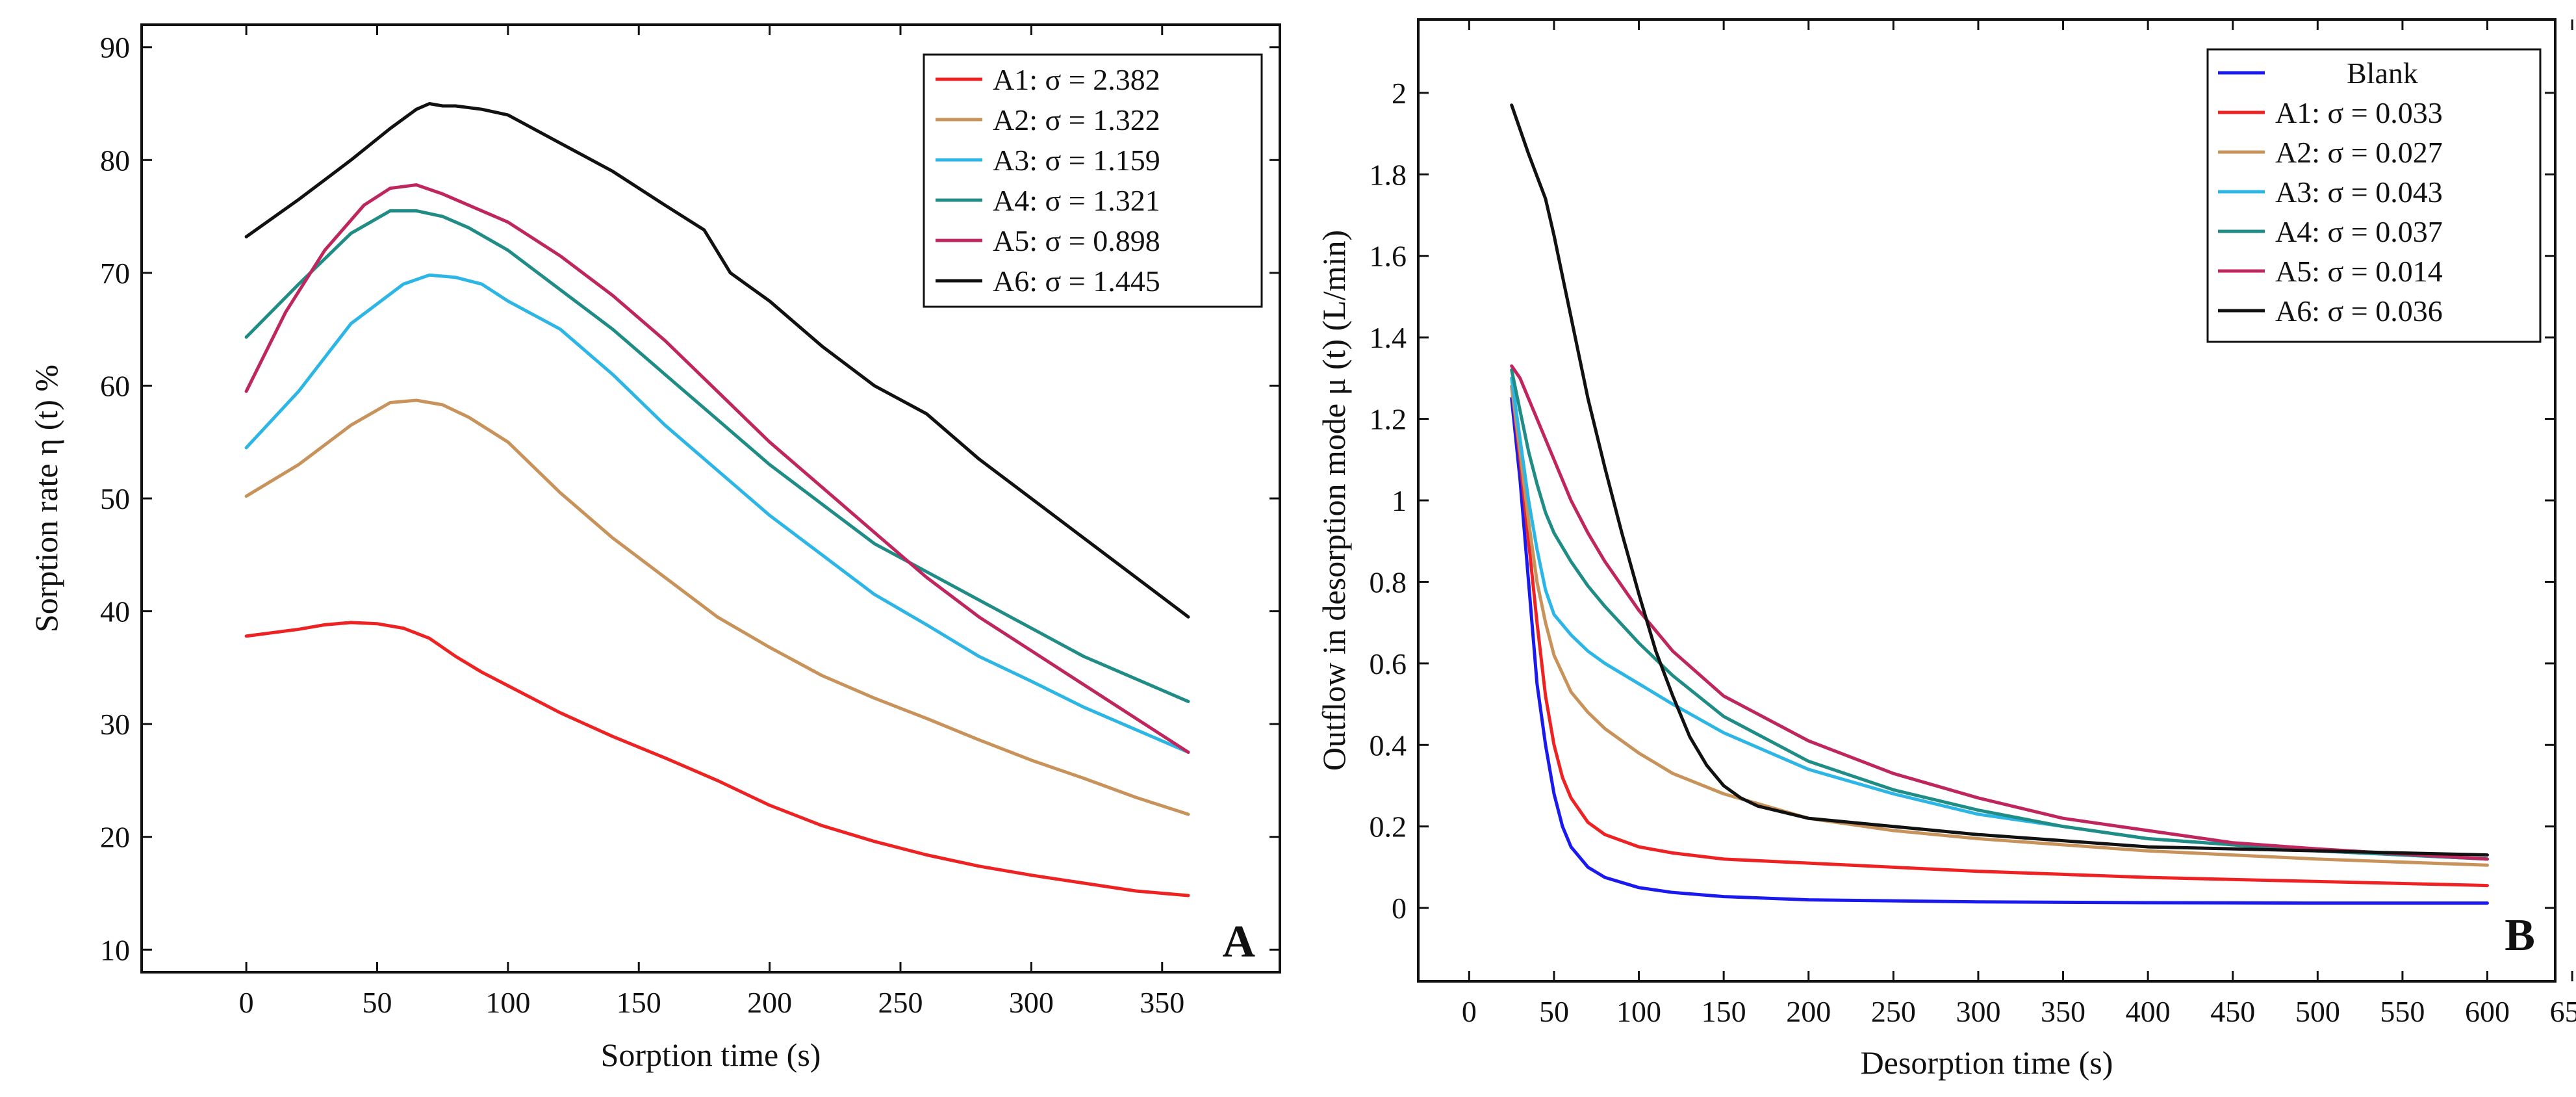 The image size is (2576, 1097). Describe the element at coordinates (1076, 79) in the screenshot. I see `panel-a-legend-label-0: A1: σ = 2.382` at that location.